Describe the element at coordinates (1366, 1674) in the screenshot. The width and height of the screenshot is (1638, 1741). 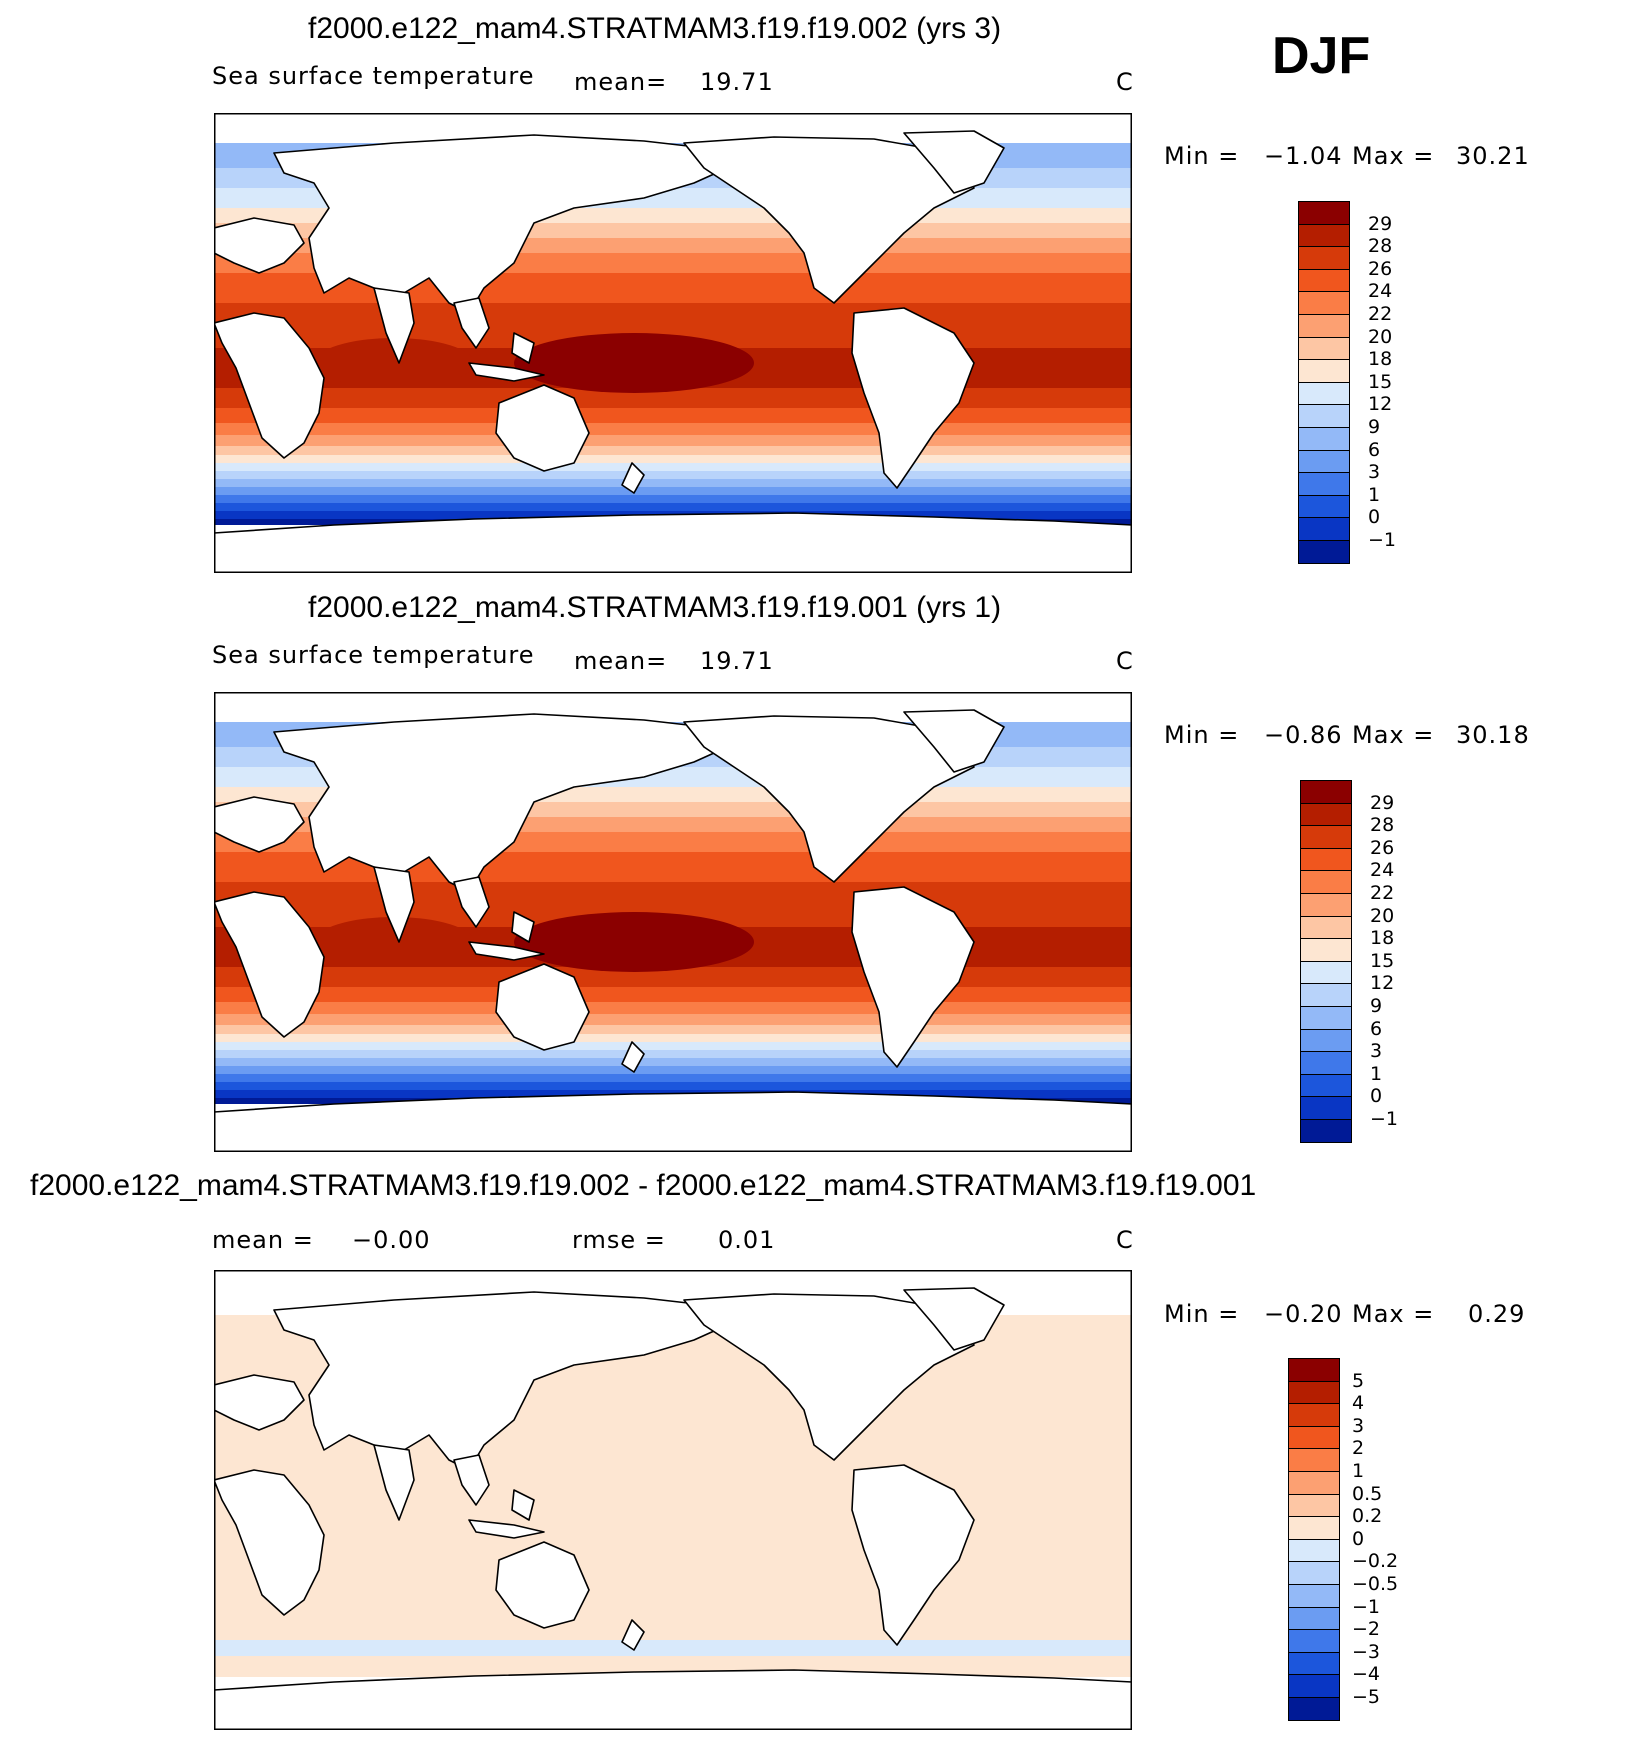
I see `colorbar-label: −4` at that location.